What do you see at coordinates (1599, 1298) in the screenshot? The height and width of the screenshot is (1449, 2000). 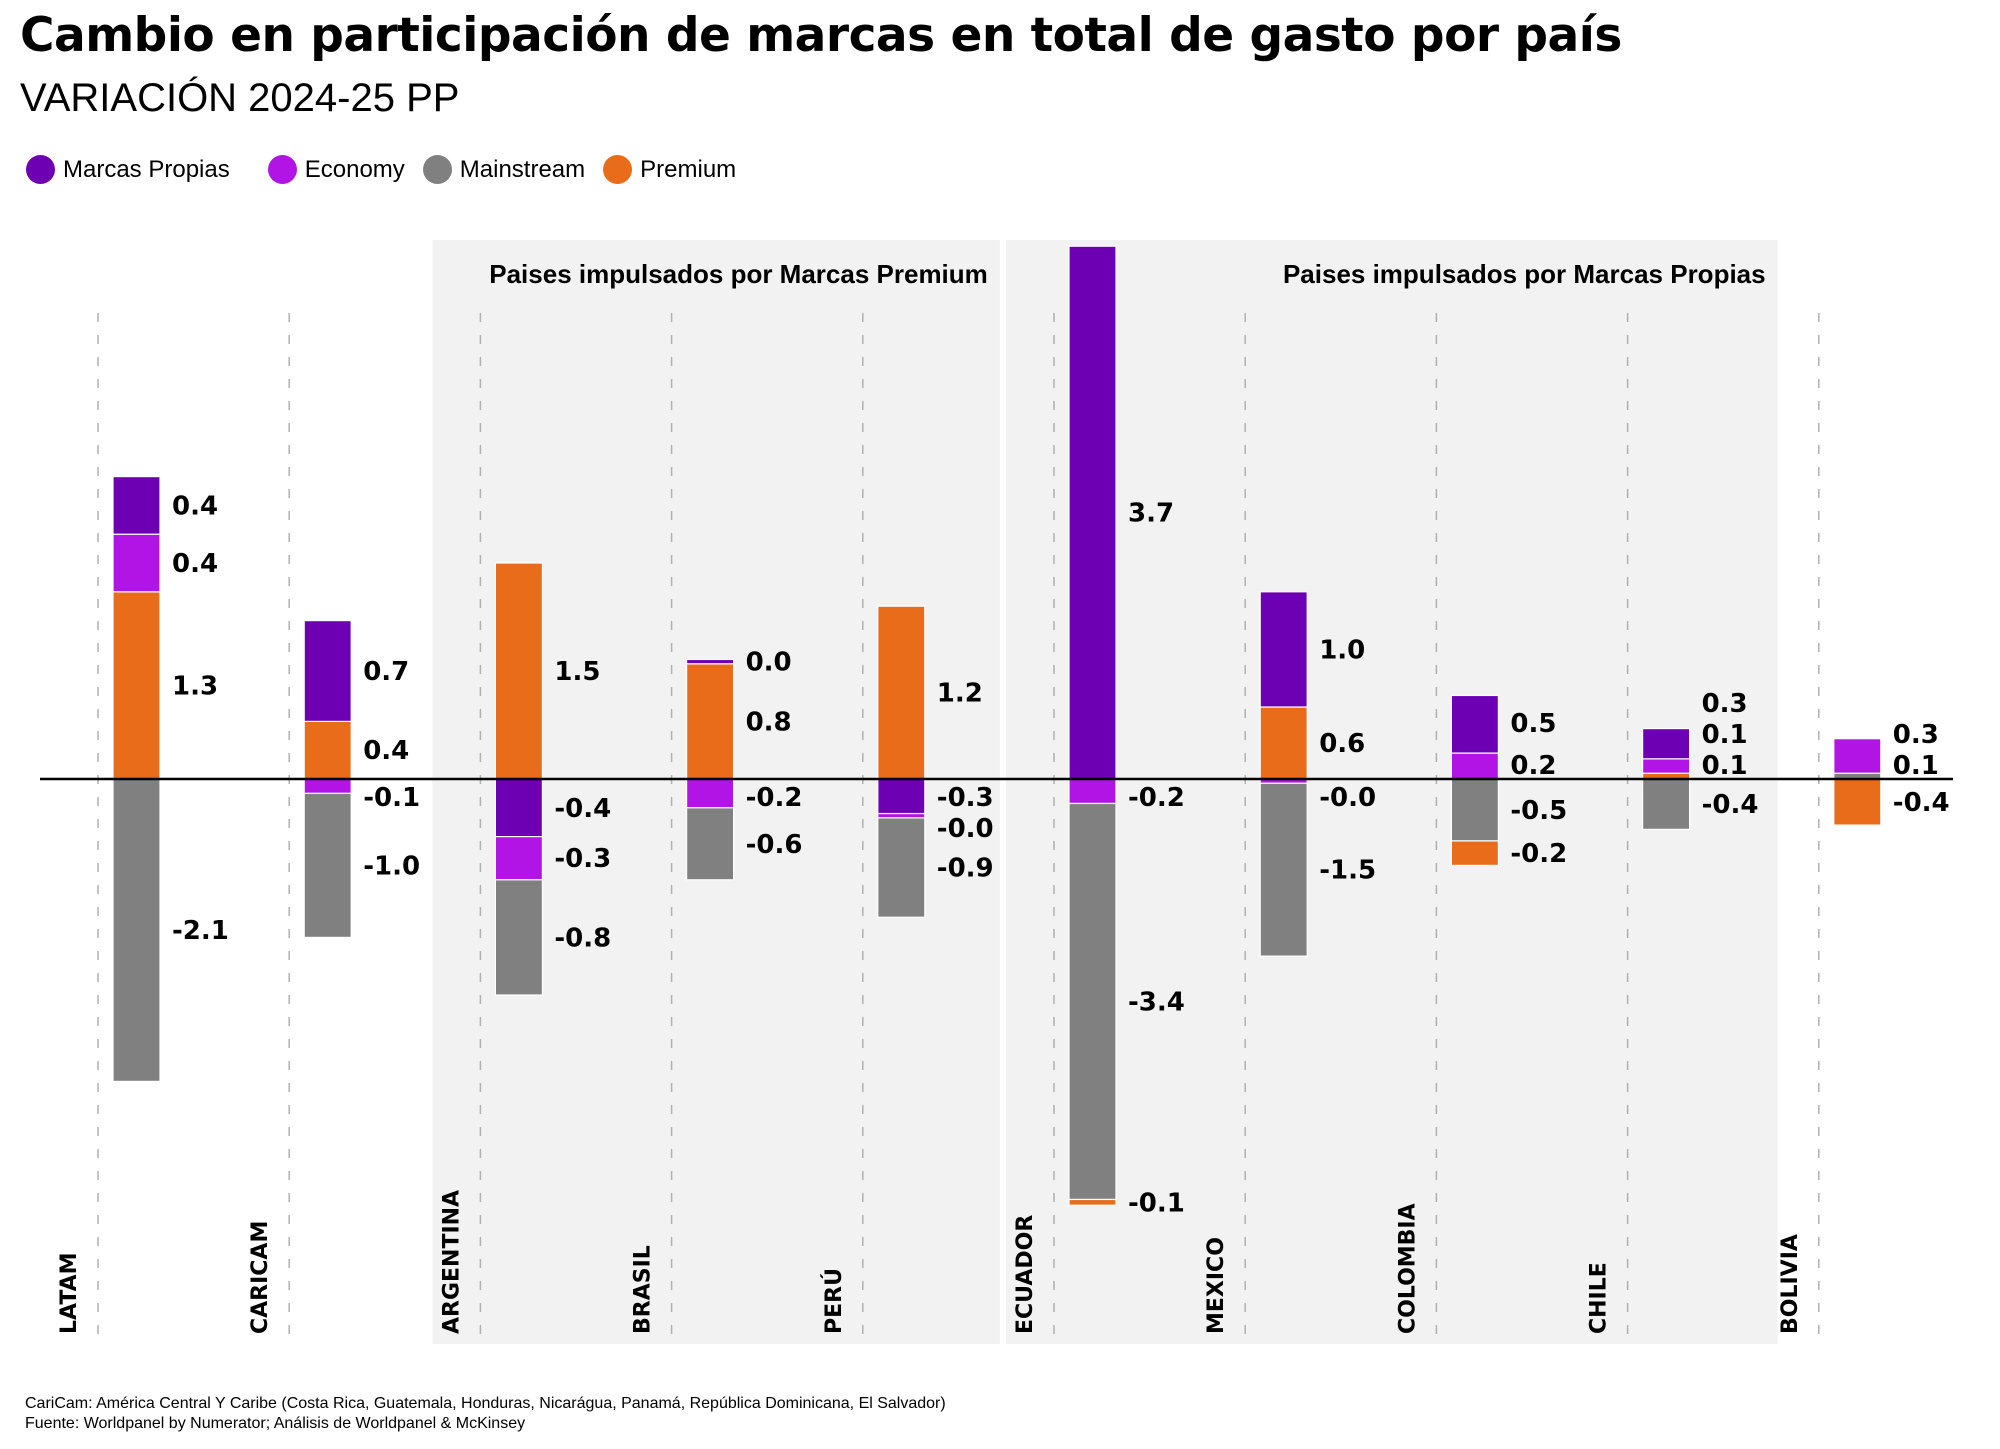 I see `category-label-chile: CHILE` at bounding box center [1599, 1298].